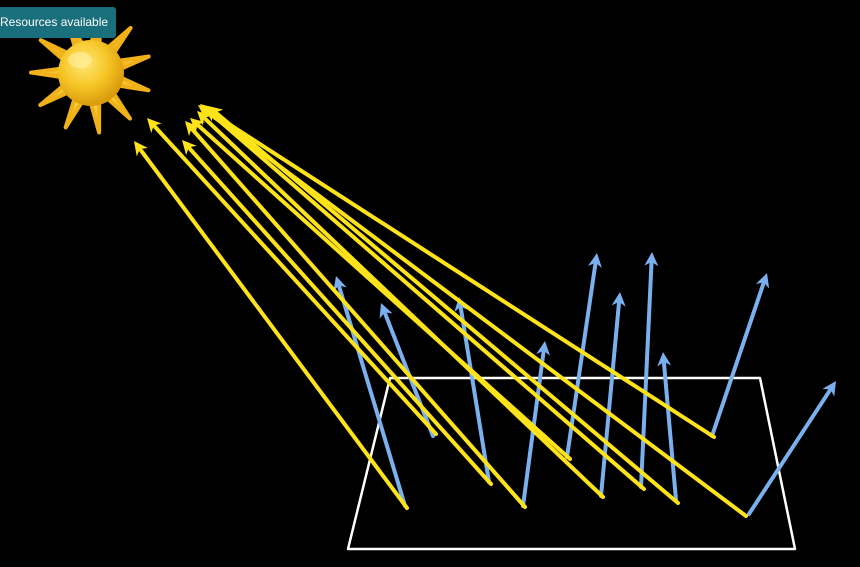 This screenshot has width=860, height=567. I want to click on sun-icon, so click(90, 73).